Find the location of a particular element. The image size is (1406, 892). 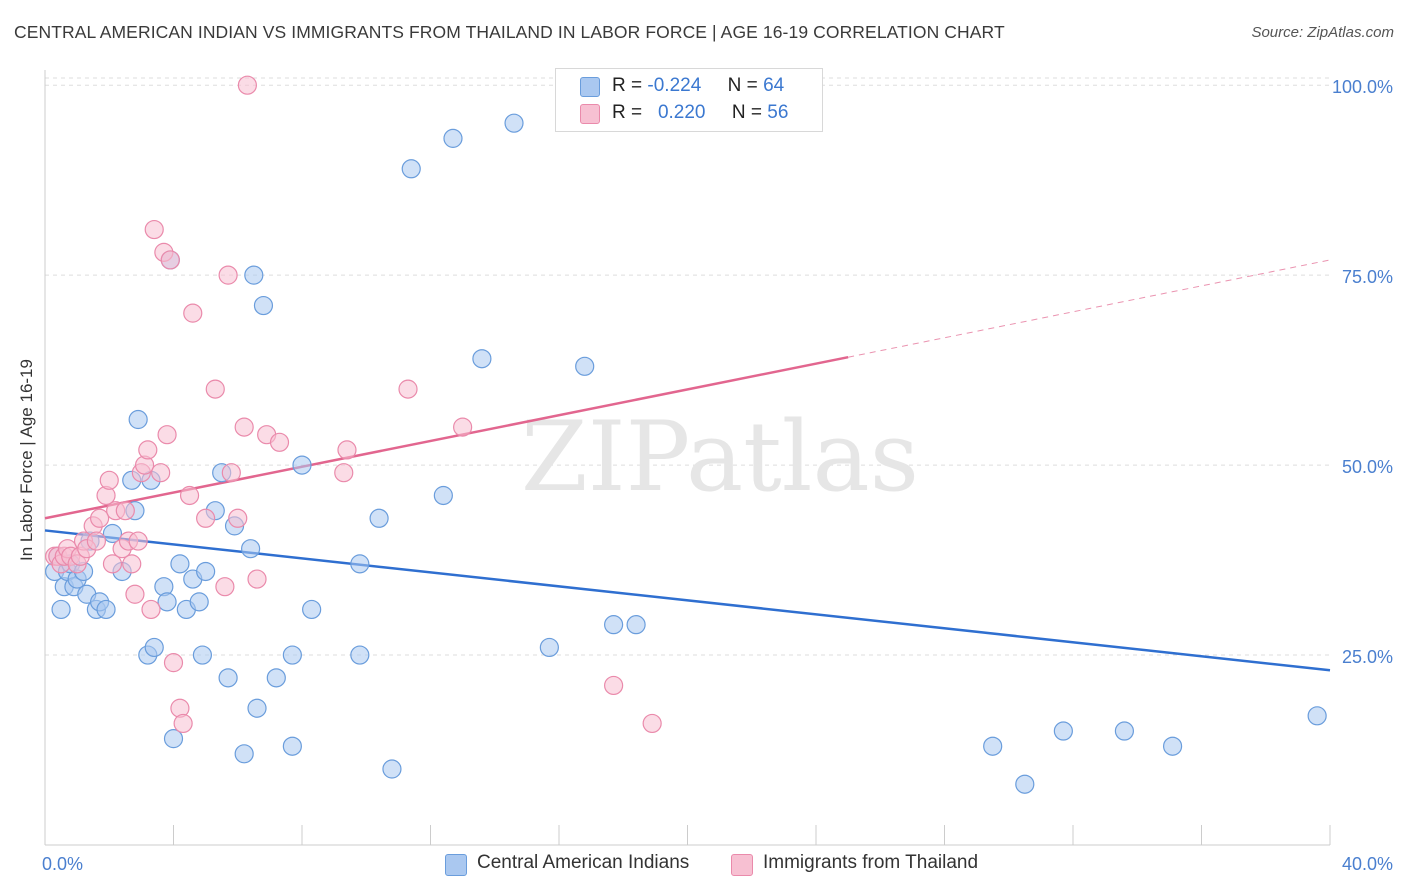

legend-r-value: 0.220 is located at coordinates (681, 112).